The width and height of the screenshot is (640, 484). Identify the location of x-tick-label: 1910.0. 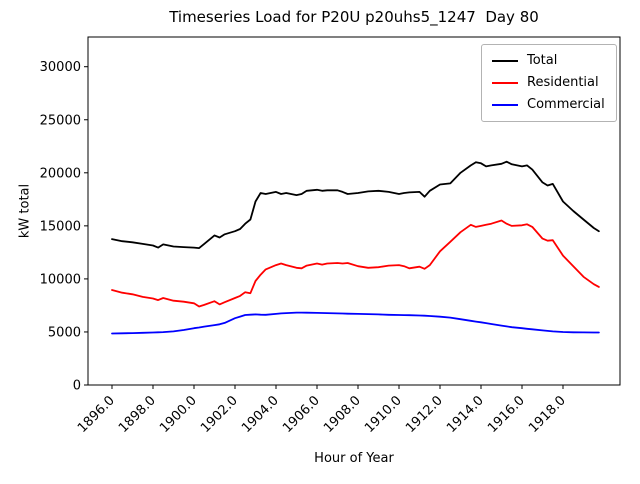
(383, 414).